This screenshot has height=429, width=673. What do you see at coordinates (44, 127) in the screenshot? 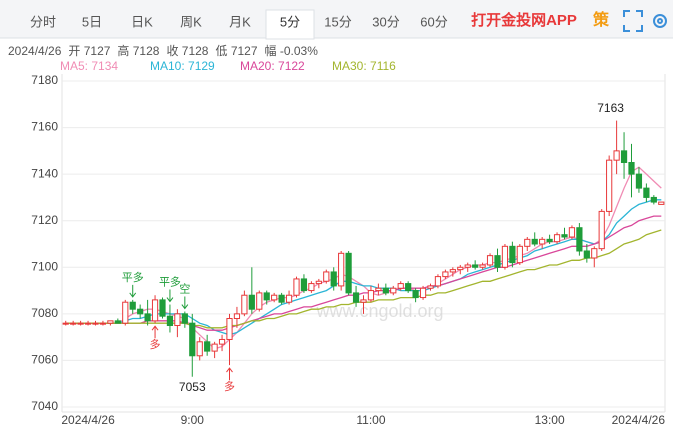
I see `y-tick-label: 7160` at bounding box center [44, 127].